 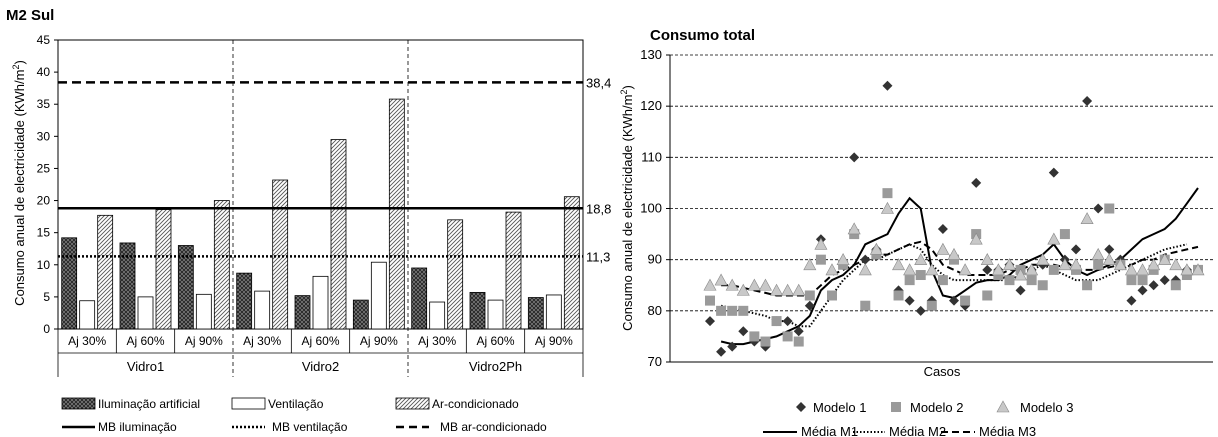 What do you see at coordinates (46, 329) in the screenshot?
I see `y-tick-label: 0` at bounding box center [46, 329].